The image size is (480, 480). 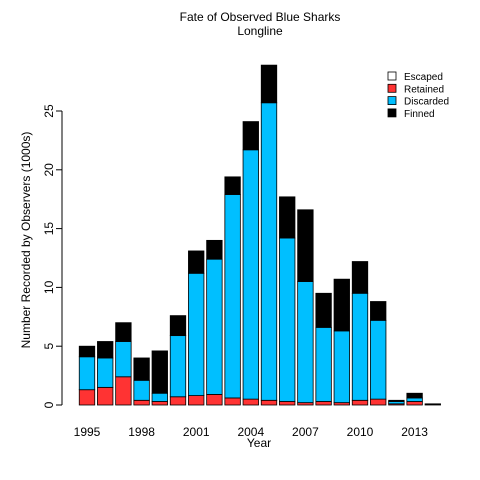 I want to click on y-tick-label: 10, so click(x=49, y=287).